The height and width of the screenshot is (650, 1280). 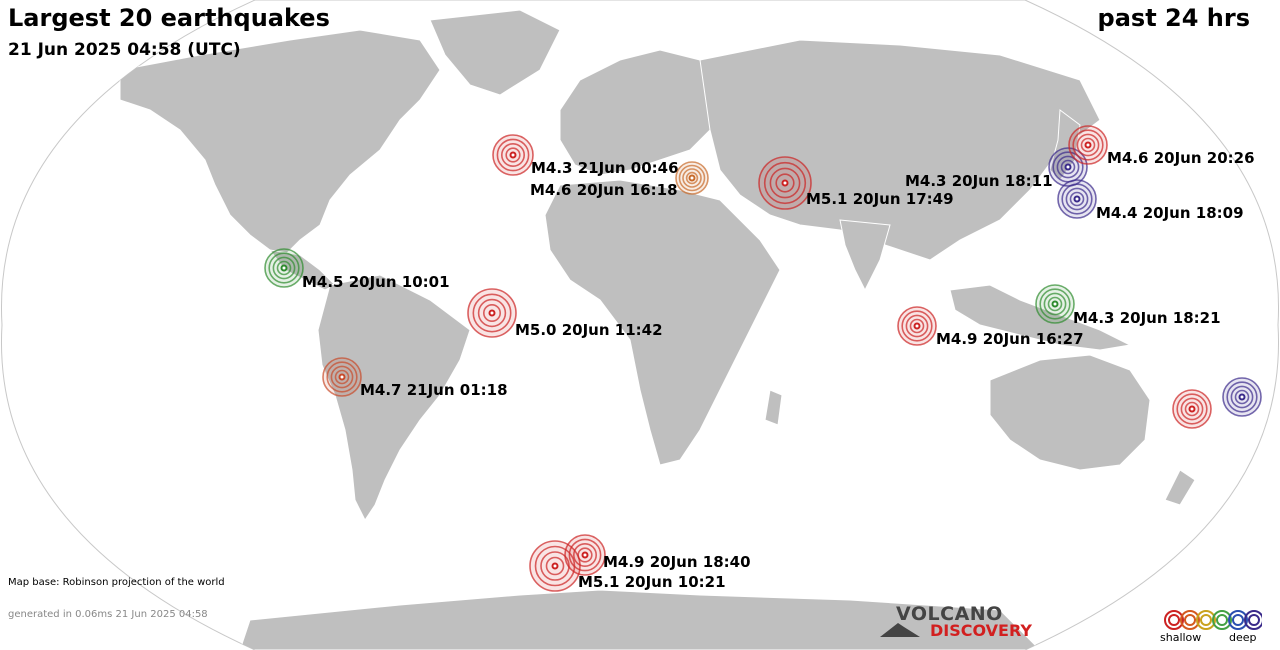 I want to click on volcano-icon, so click(x=900, y=630).